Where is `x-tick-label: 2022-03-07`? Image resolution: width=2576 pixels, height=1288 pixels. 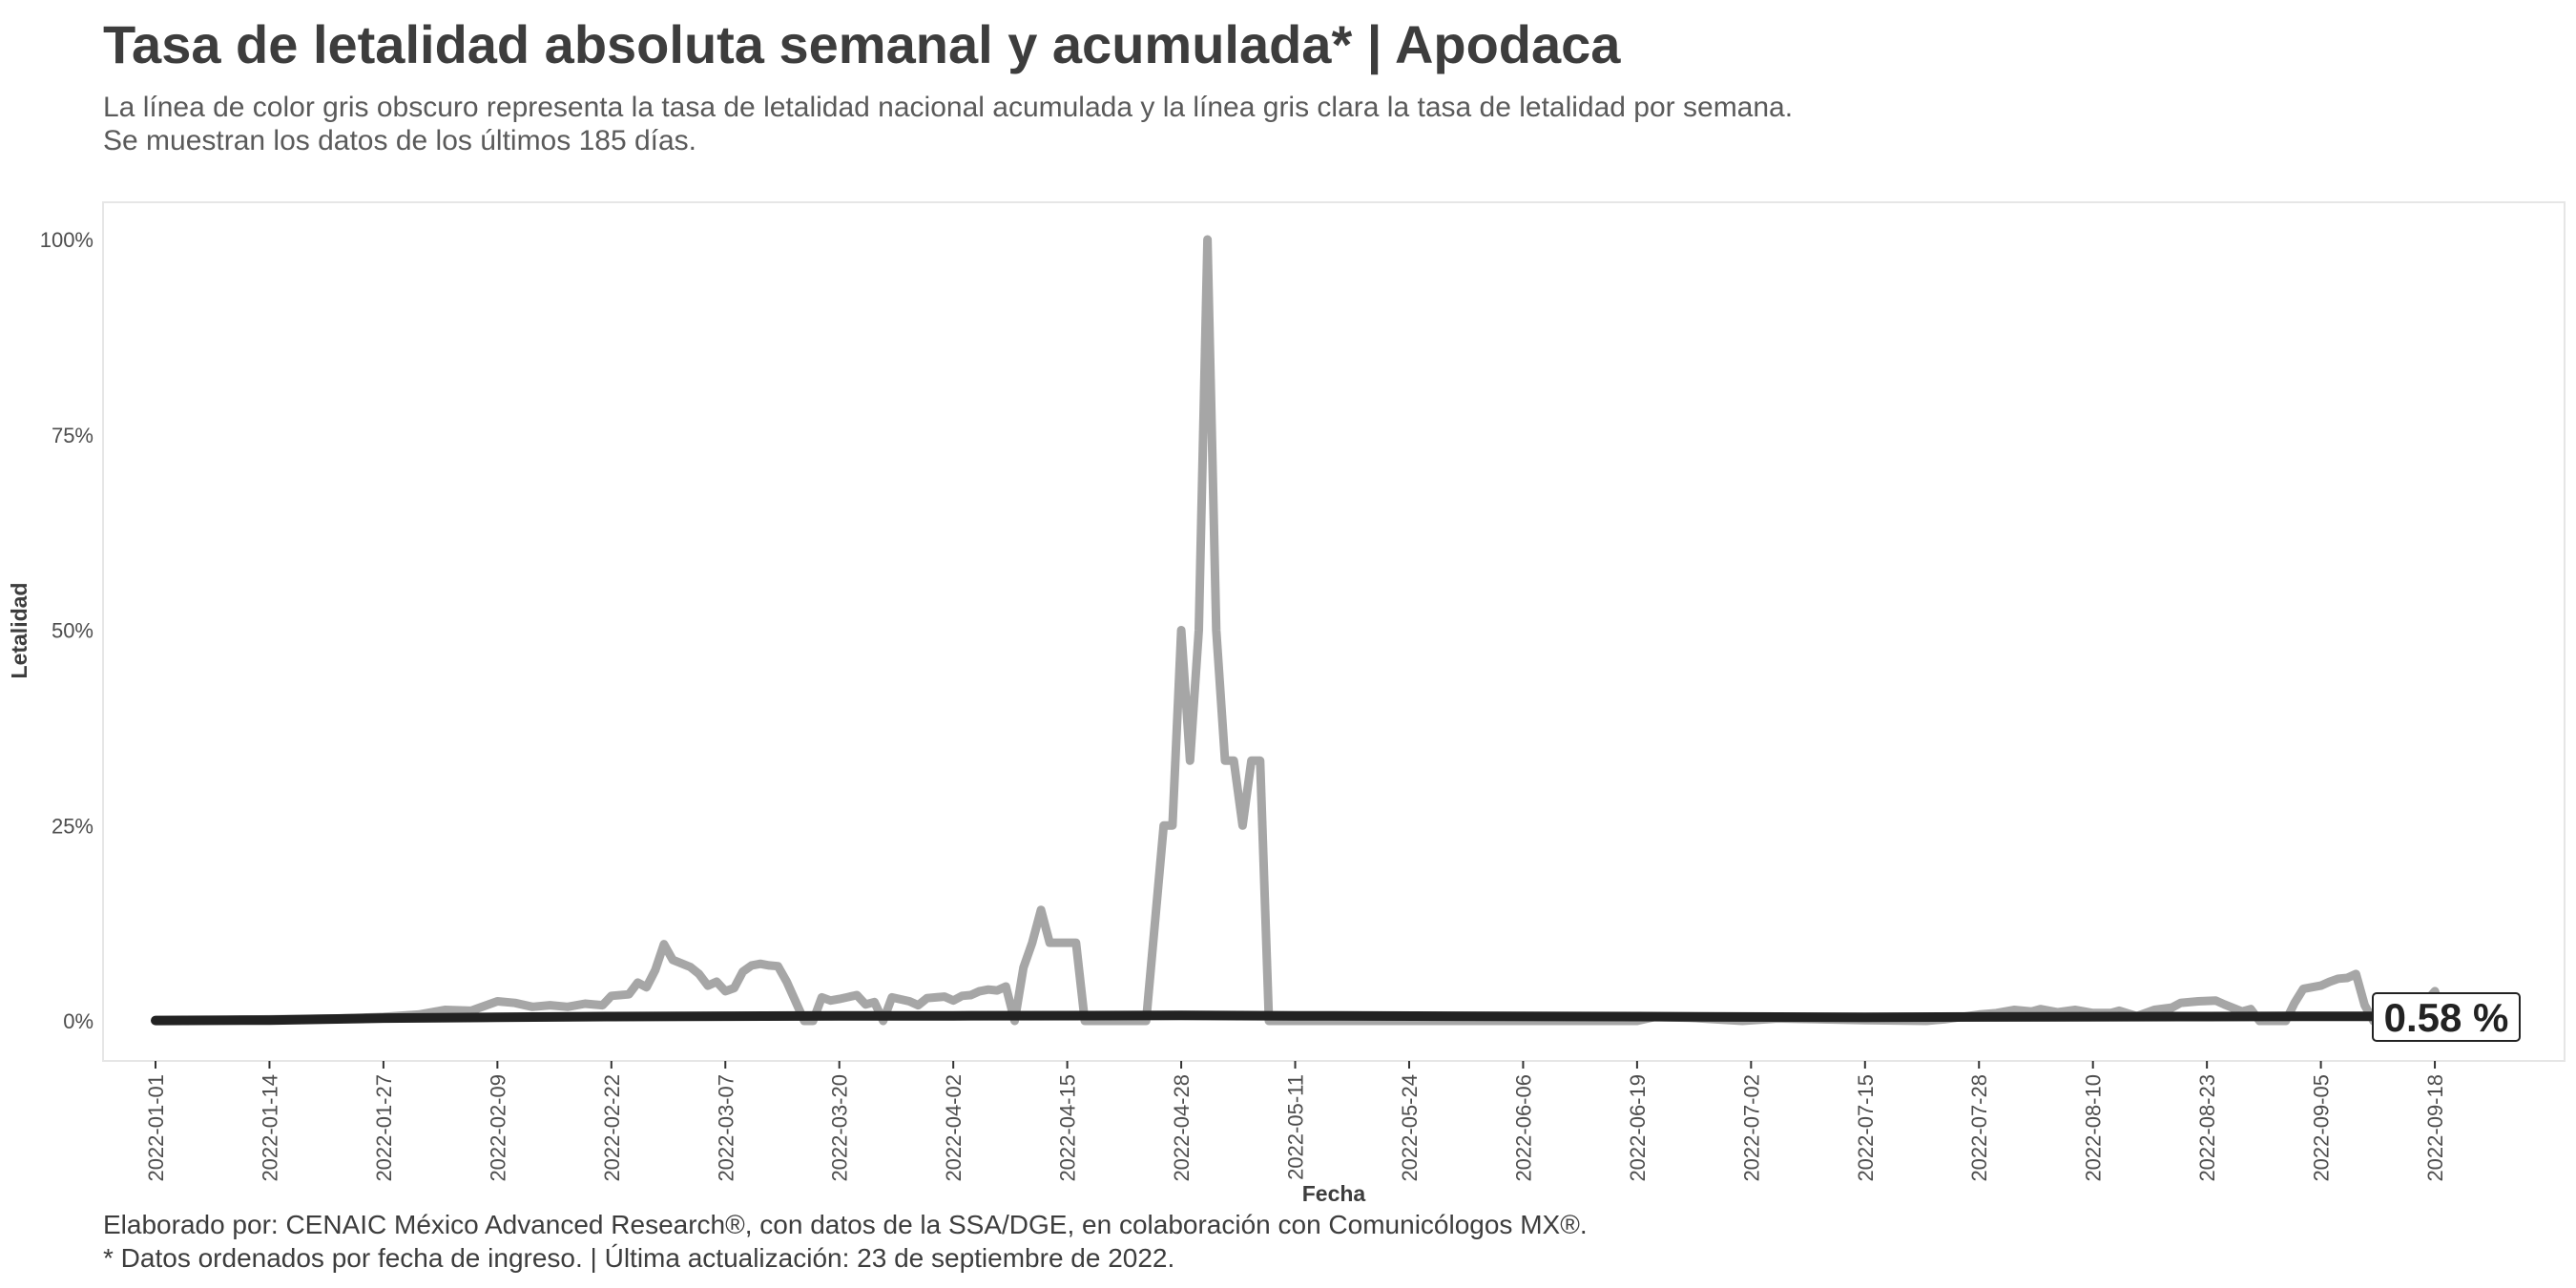
x-tick-label: 2022-03-07 is located at coordinates (725, 1128).